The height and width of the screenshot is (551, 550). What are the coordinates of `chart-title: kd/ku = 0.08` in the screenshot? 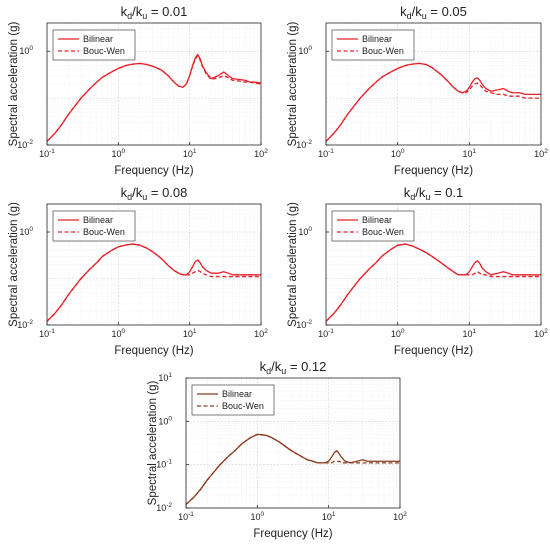 It's located at (154, 193).